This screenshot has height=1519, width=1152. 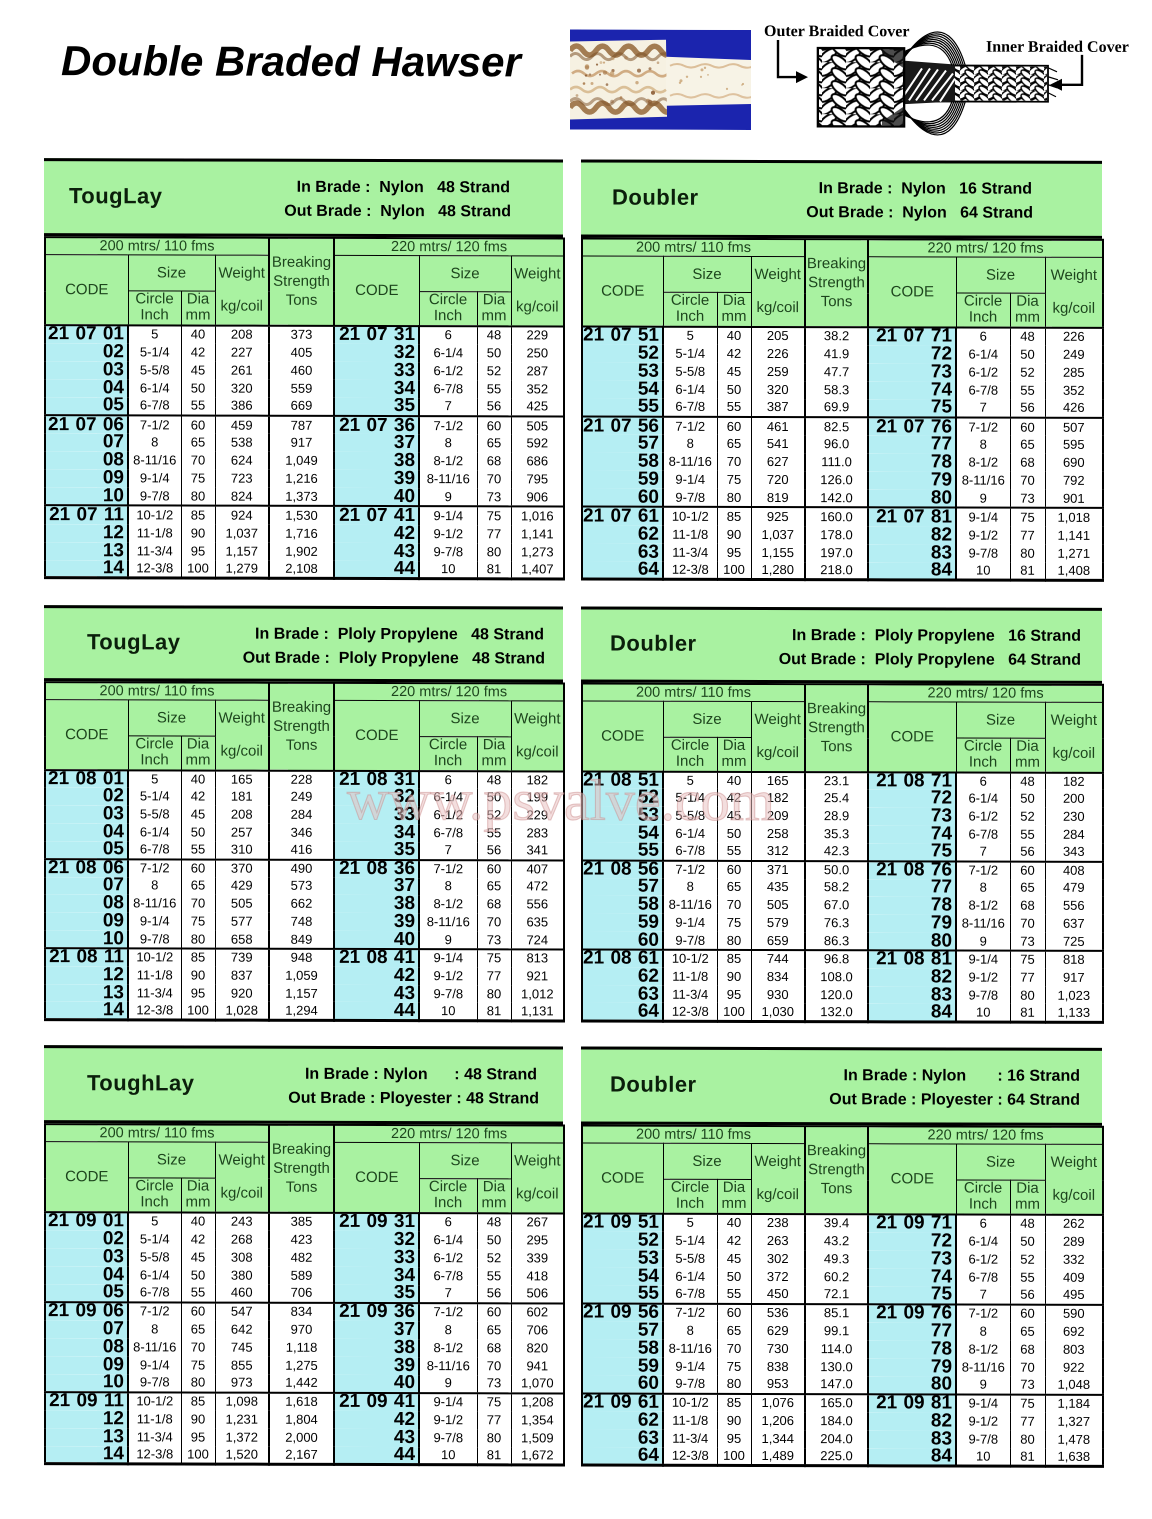 I want to click on svg-text: Inner Braided Cover, so click(x=1057, y=47).